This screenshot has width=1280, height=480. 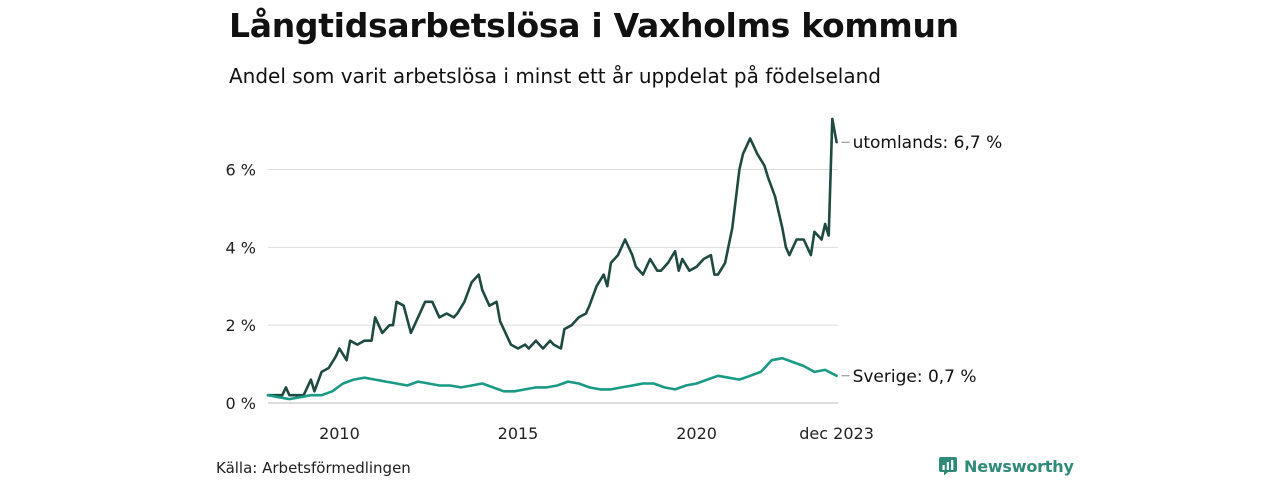 I want to click on x-tick-label: dec 2023, so click(x=836, y=433).